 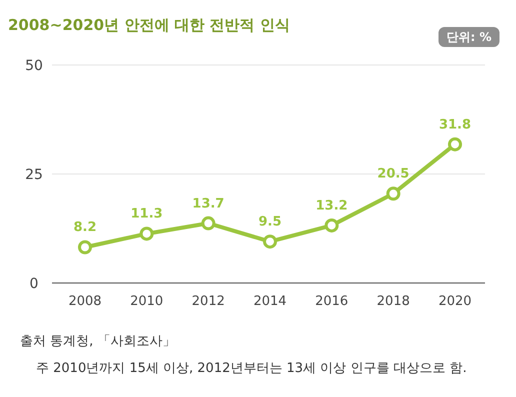 What do you see at coordinates (455, 124) in the screenshot?
I see `data-label: 31.8` at bounding box center [455, 124].